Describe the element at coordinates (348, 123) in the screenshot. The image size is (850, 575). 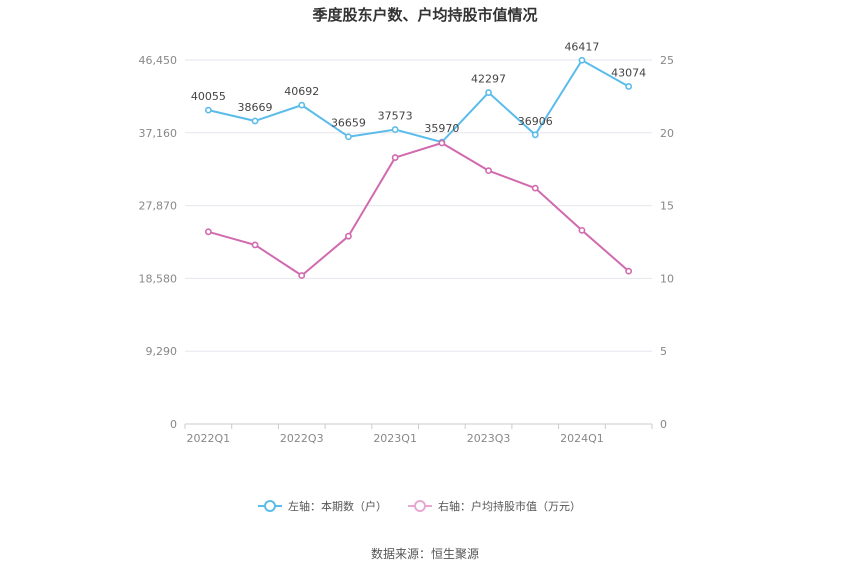
I see `data-label: 36659` at that location.